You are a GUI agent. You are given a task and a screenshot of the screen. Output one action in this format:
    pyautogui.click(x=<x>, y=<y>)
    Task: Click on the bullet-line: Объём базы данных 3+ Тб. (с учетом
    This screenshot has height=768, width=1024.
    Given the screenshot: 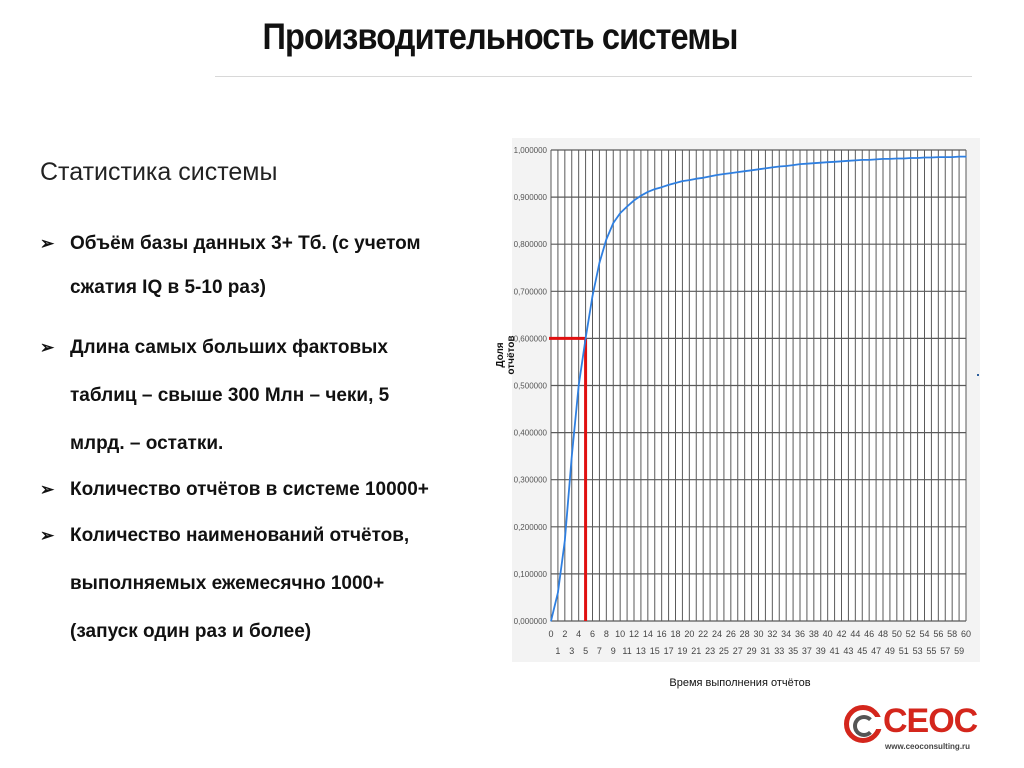 What is the action you would take?
    pyautogui.click(x=245, y=243)
    